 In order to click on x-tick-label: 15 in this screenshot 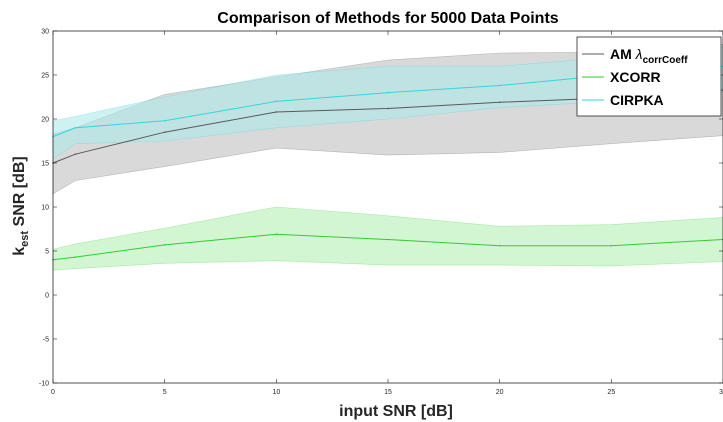, I will do `click(388, 392)`.